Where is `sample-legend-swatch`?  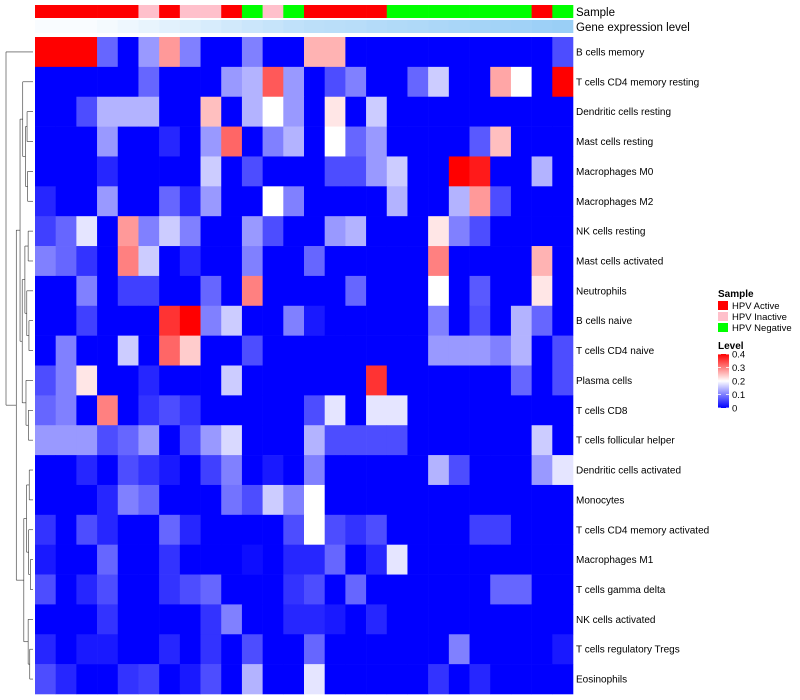 sample-legend-swatch is located at coordinates (723, 327).